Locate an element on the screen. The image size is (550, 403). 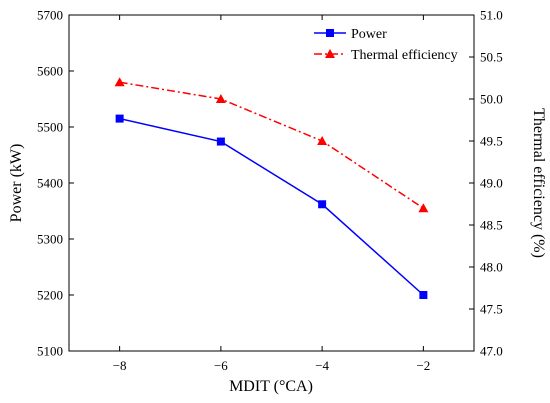
y2-tick-label: 49.0 is located at coordinates (491, 183).